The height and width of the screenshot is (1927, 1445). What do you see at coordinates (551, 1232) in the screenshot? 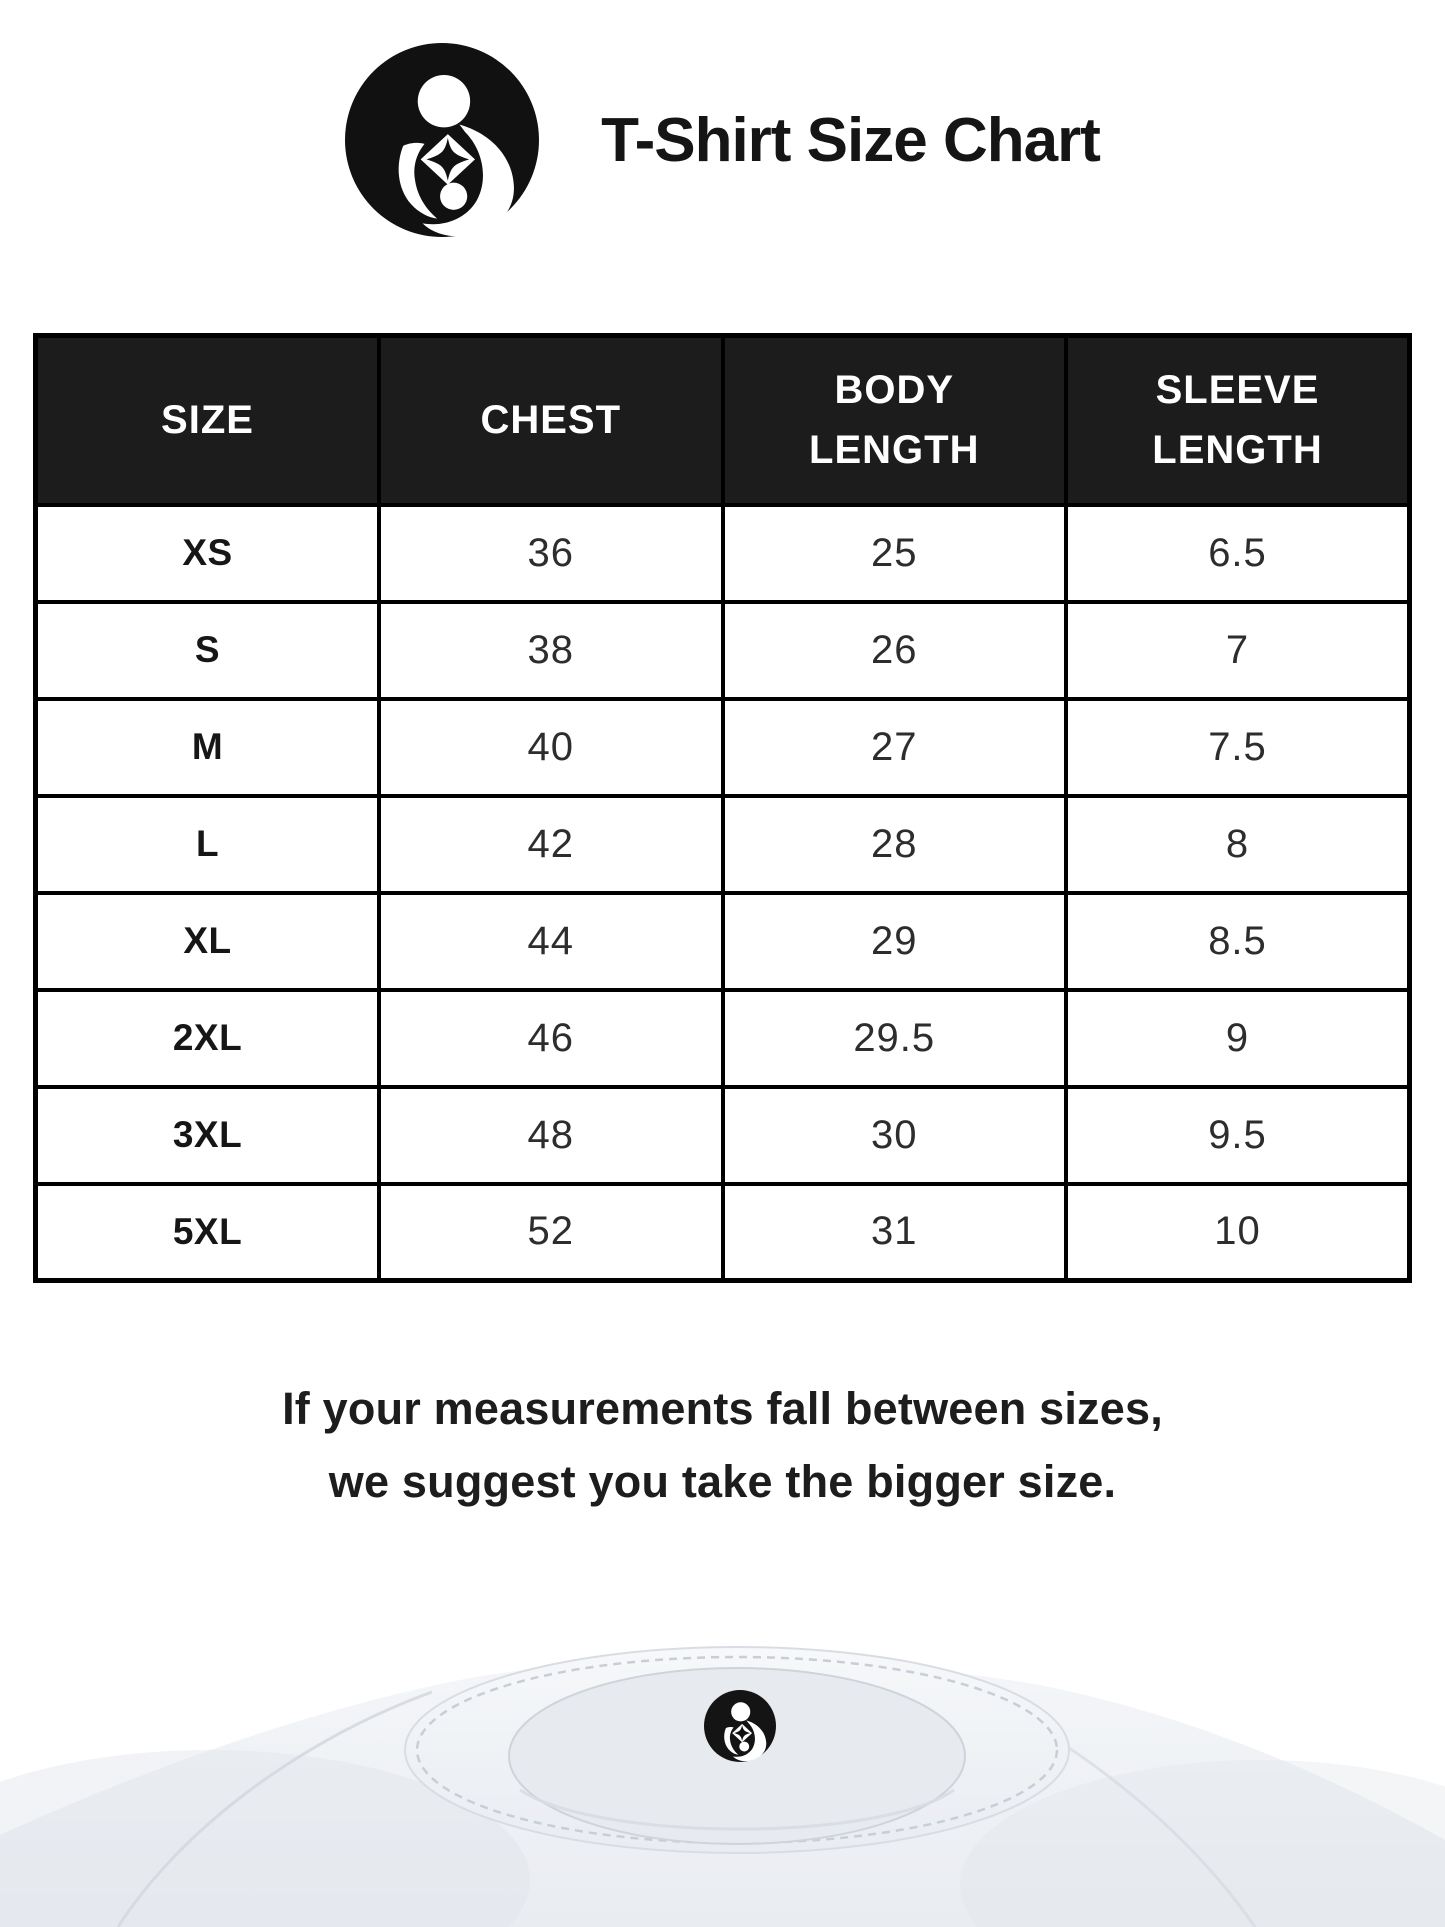
I see `chest-value: 52` at bounding box center [551, 1232].